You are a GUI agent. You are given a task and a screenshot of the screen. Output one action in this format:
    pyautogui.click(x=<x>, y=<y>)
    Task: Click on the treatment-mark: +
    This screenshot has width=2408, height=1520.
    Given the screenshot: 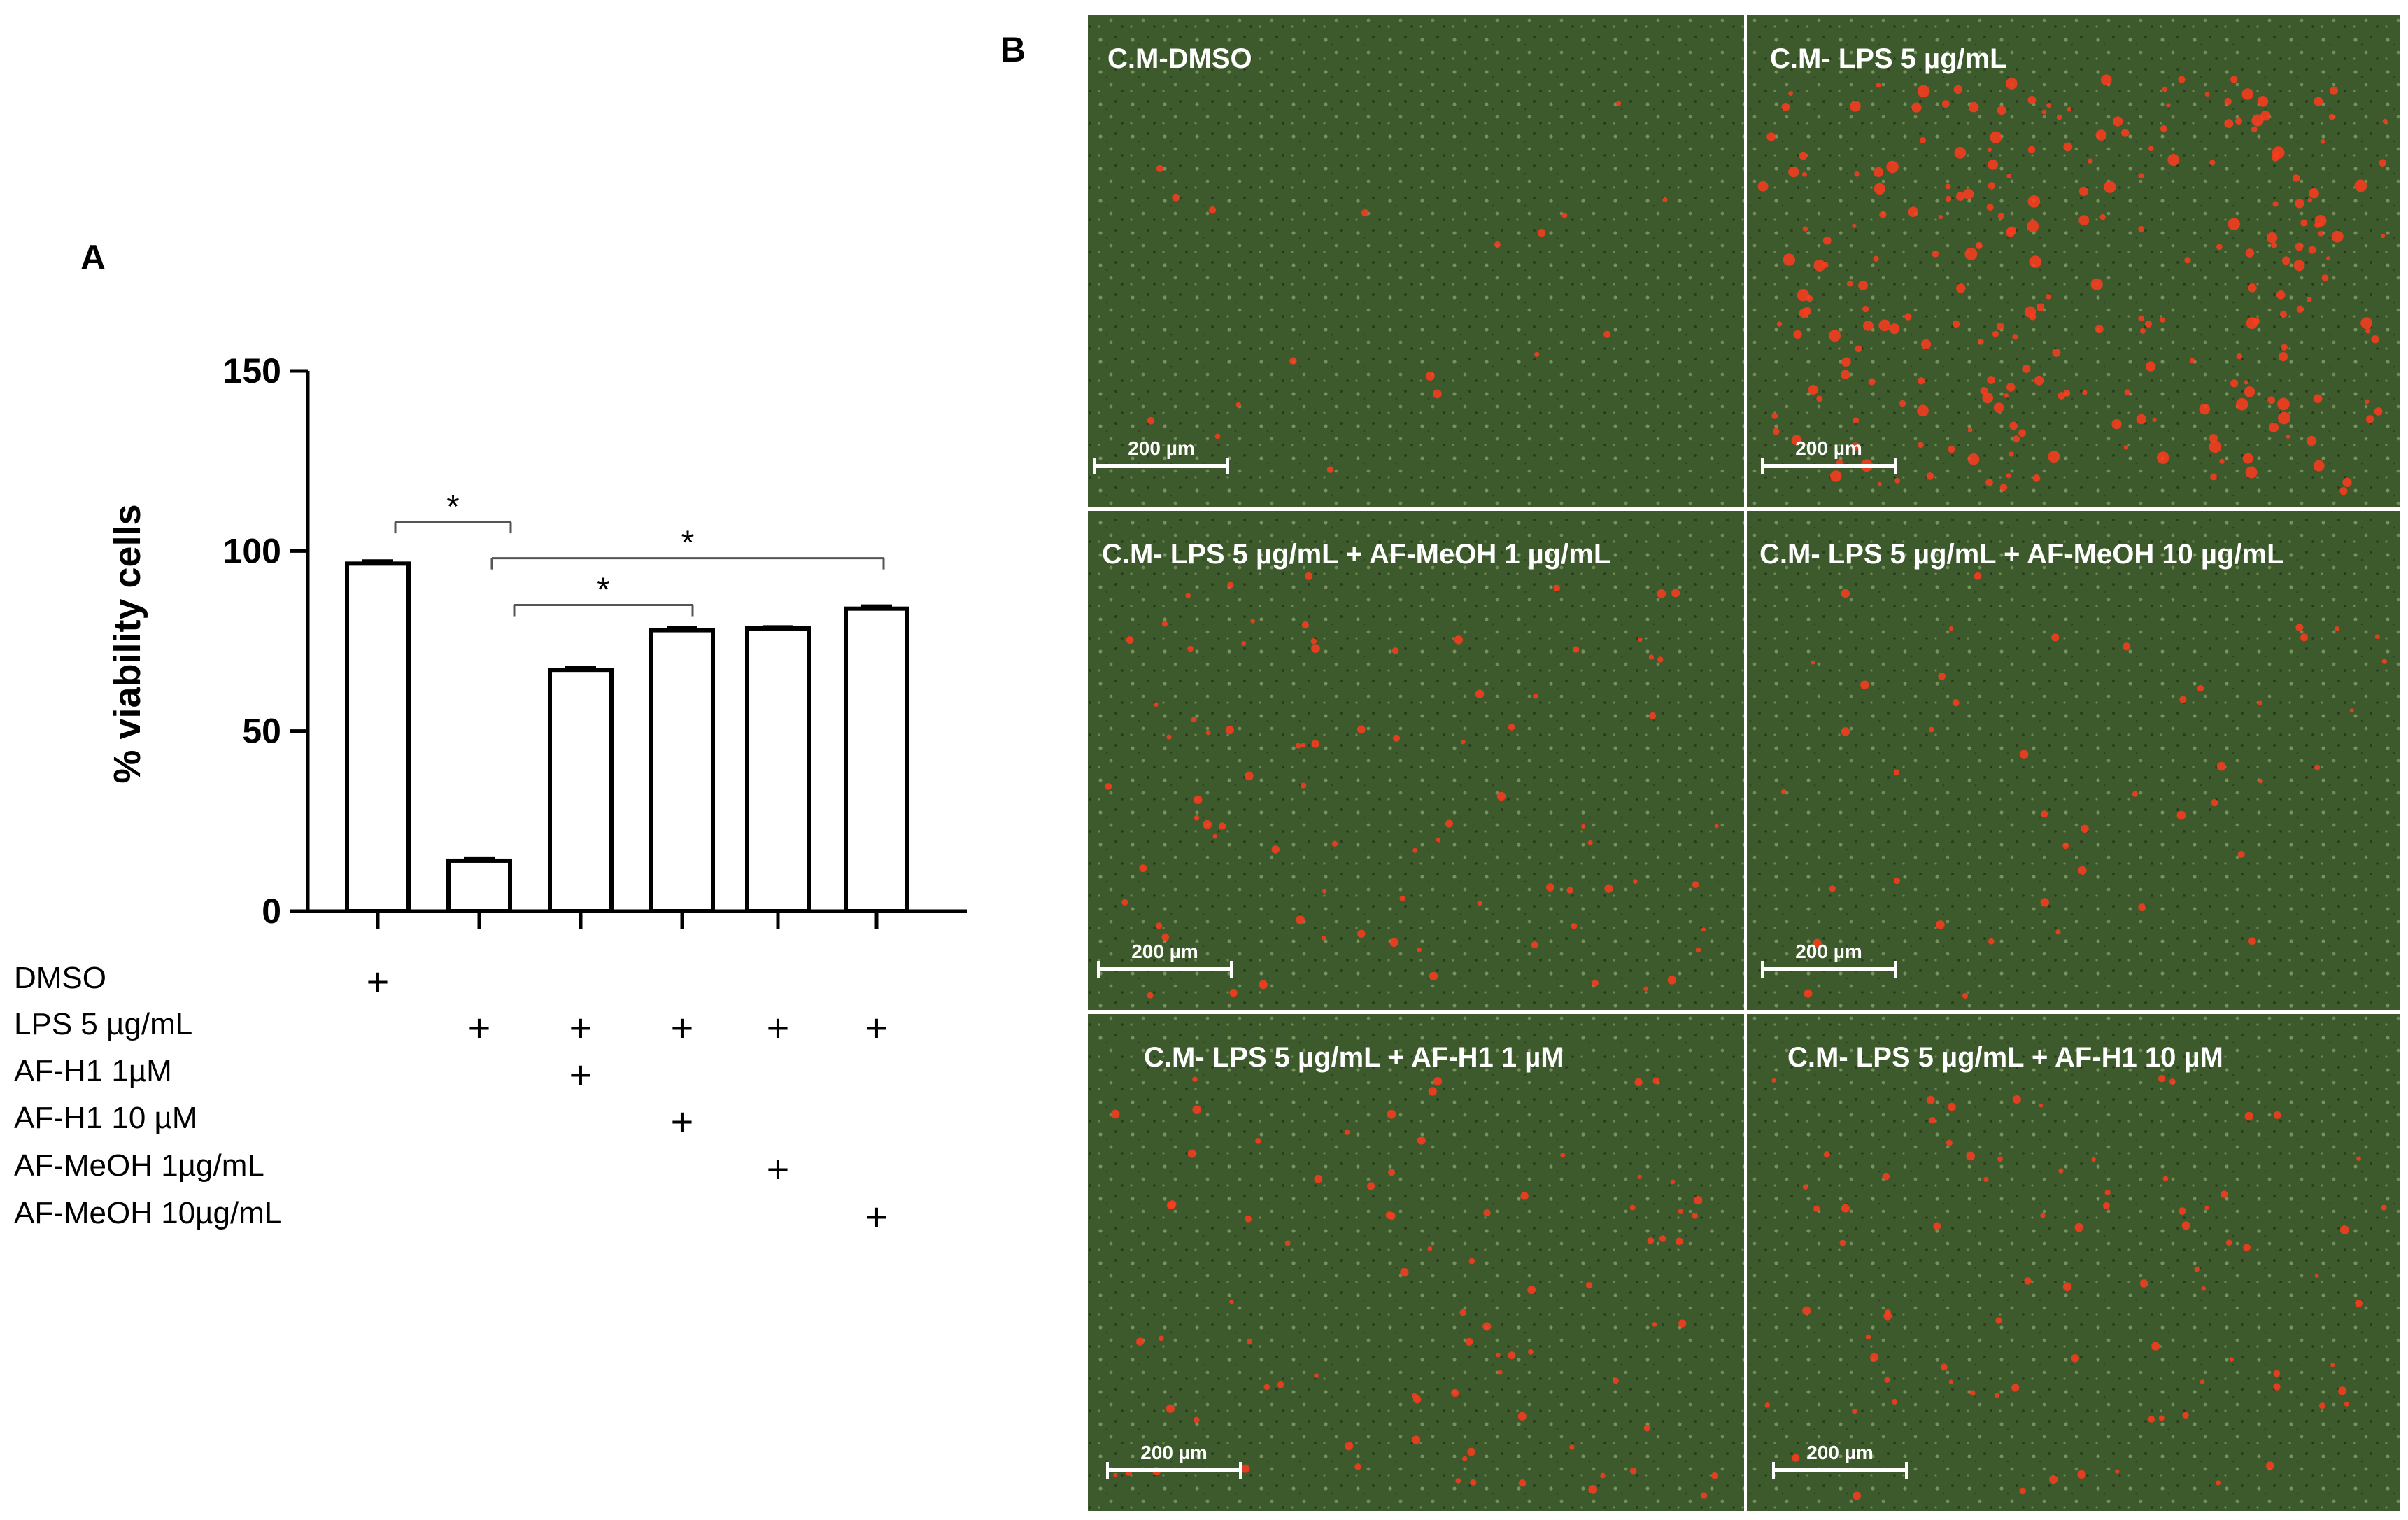 What is the action you would take?
    pyautogui.click(x=479, y=1028)
    